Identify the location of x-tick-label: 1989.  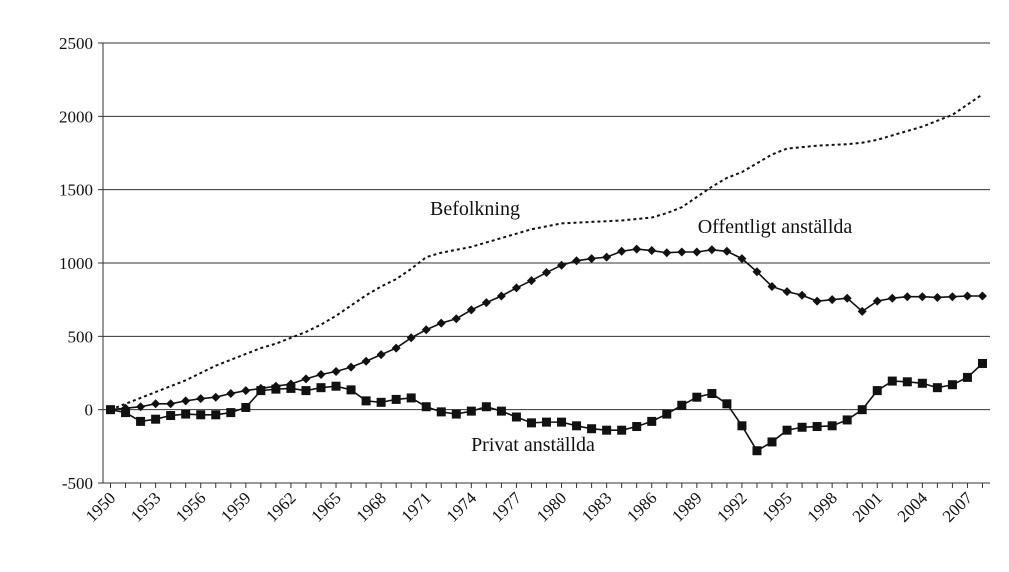
(686, 506).